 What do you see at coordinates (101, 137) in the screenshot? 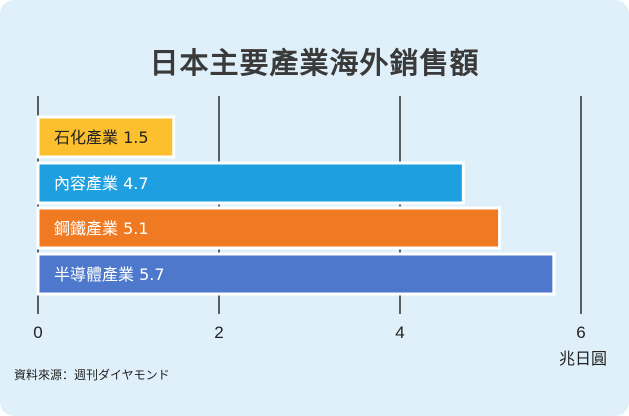
I see `bar-label-1: 石化產業 1.5` at bounding box center [101, 137].